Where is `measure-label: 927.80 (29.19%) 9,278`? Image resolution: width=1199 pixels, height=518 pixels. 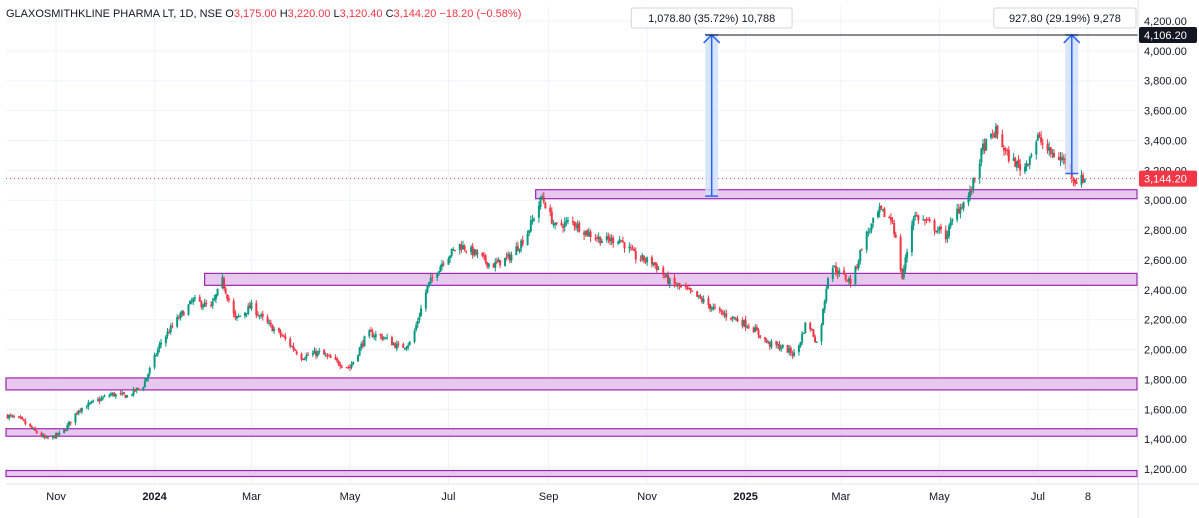
measure-label: 927.80 (29.19%) 9,278 is located at coordinates (1065, 19).